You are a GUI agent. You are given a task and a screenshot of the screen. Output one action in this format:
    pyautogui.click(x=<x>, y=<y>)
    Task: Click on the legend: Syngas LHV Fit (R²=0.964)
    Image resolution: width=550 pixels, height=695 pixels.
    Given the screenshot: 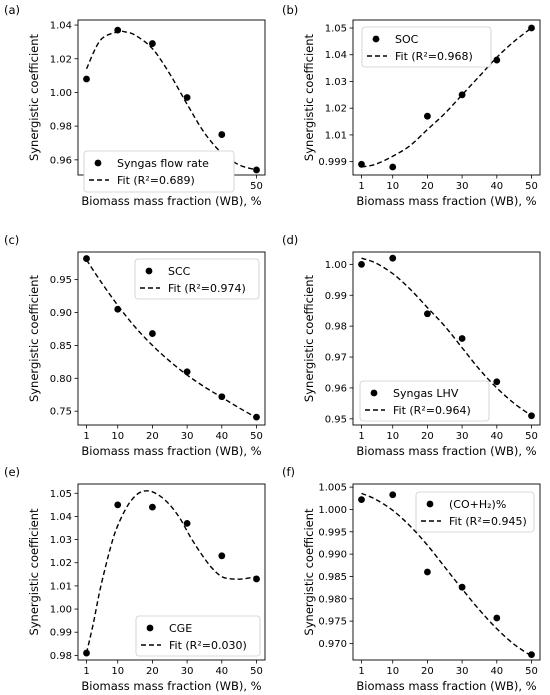 What is the action you would take?
    pyautogui.click(x=424, y=401)
    